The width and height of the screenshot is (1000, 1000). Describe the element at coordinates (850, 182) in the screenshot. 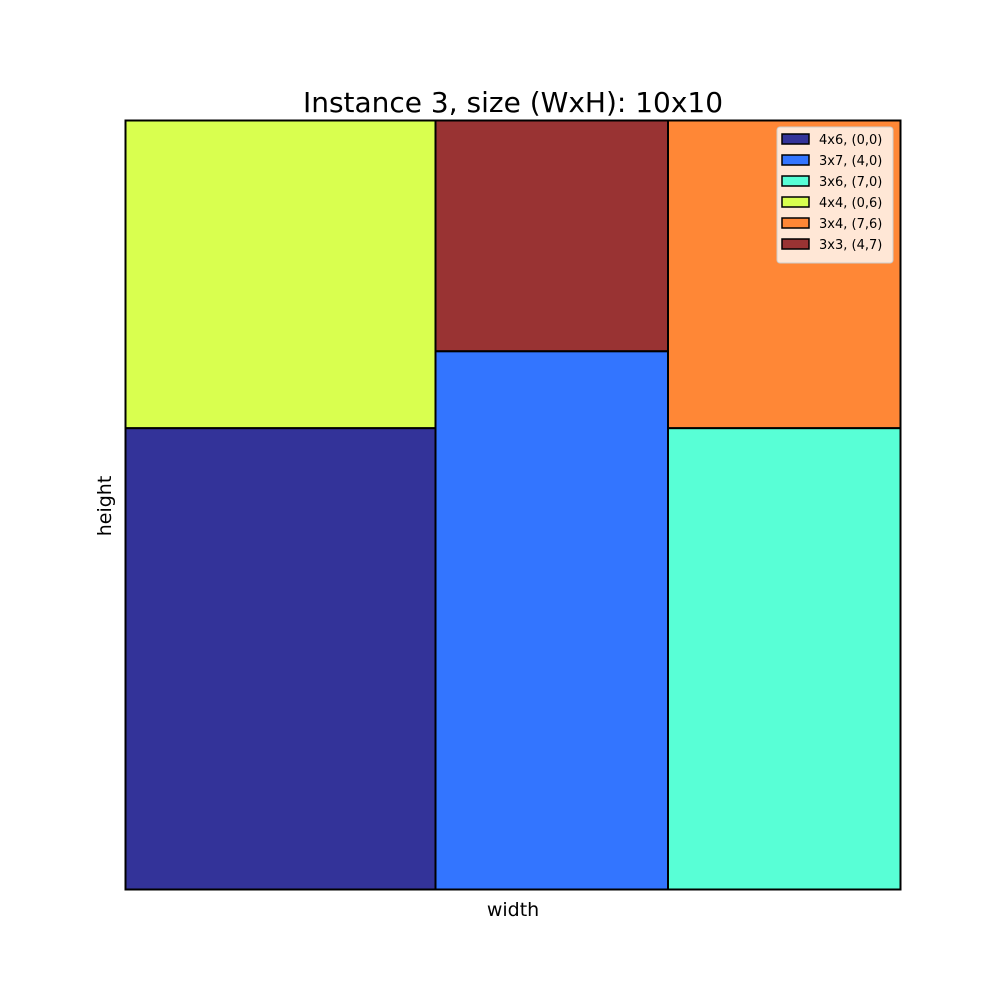

I see `legend-label-2: 3x6, (7,0)` at that location.